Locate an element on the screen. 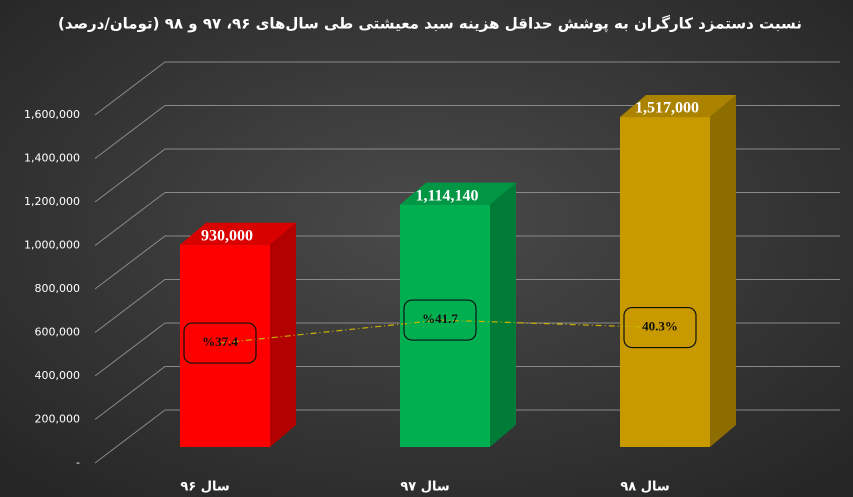  y-tick-label: 200,000 is located at coordinates (58, 419).